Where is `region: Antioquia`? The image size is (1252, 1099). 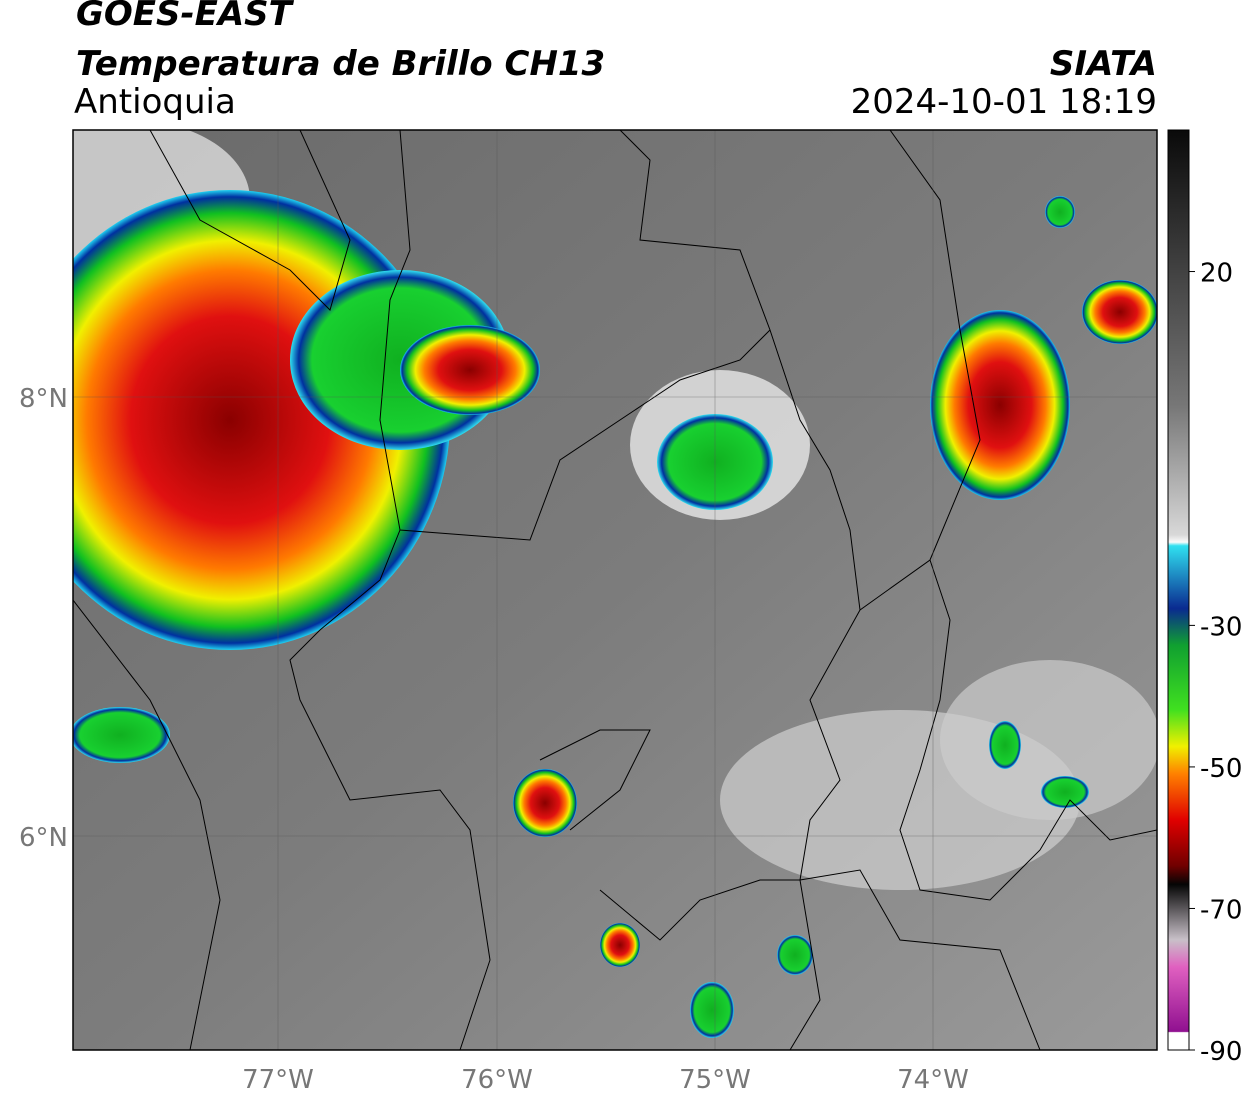 region: Antioquia is located at coordinates (155, 102).